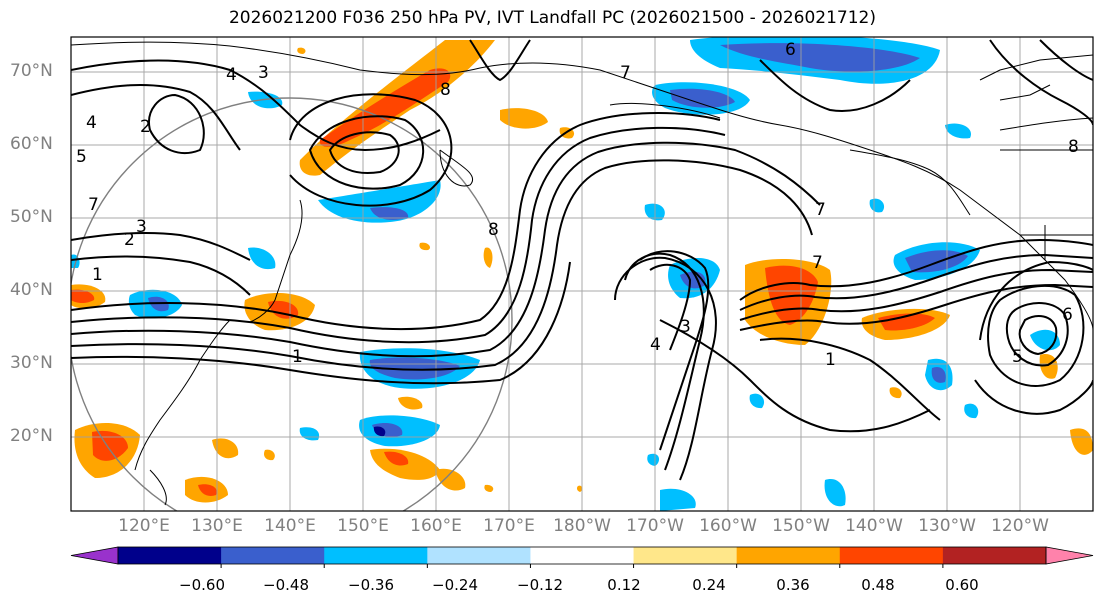 The image size is (1105, 604). What do you see at coordinates (624, 585) in the screenshot?
I see `colorbar-tick-label: 0.12` at bounding box center [624, 585].